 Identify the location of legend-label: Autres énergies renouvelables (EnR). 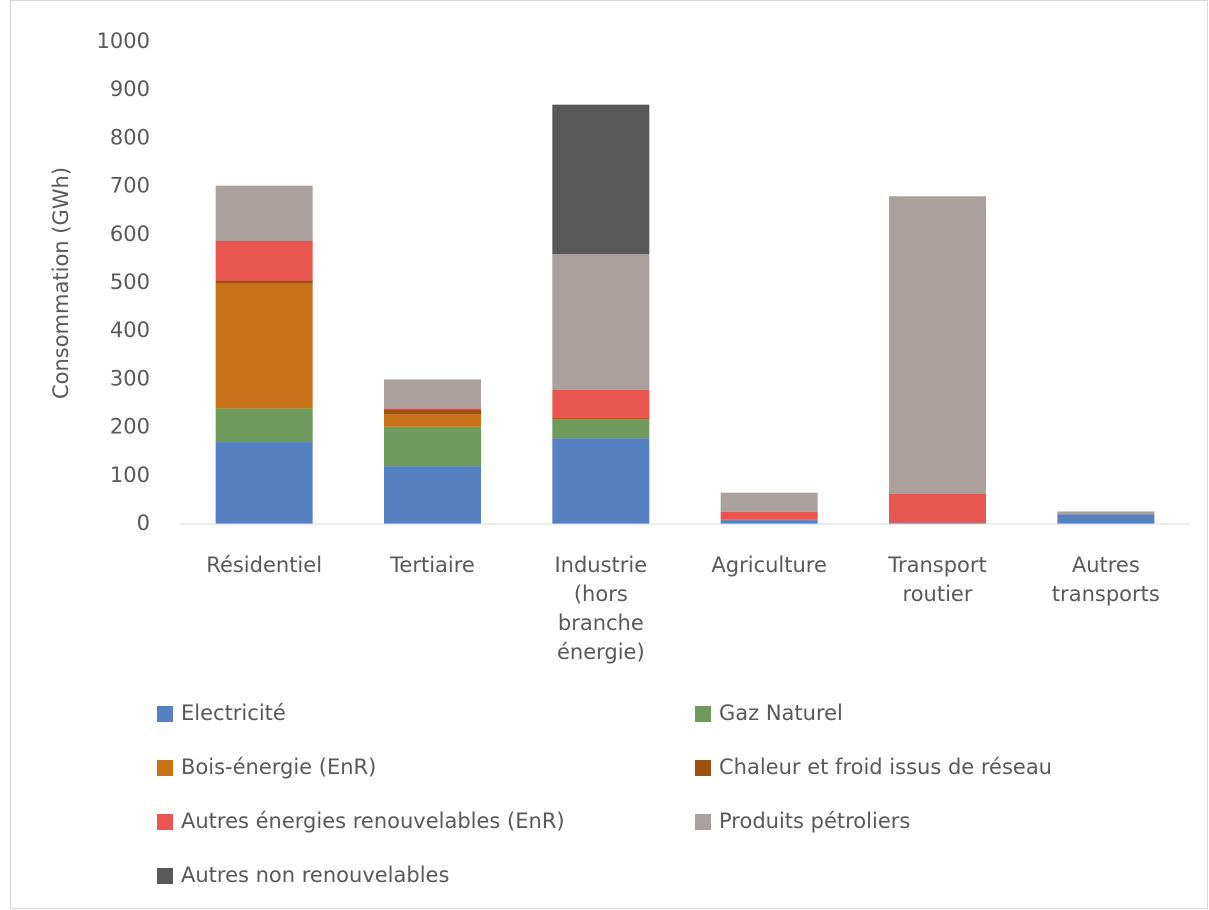
(373, 821).